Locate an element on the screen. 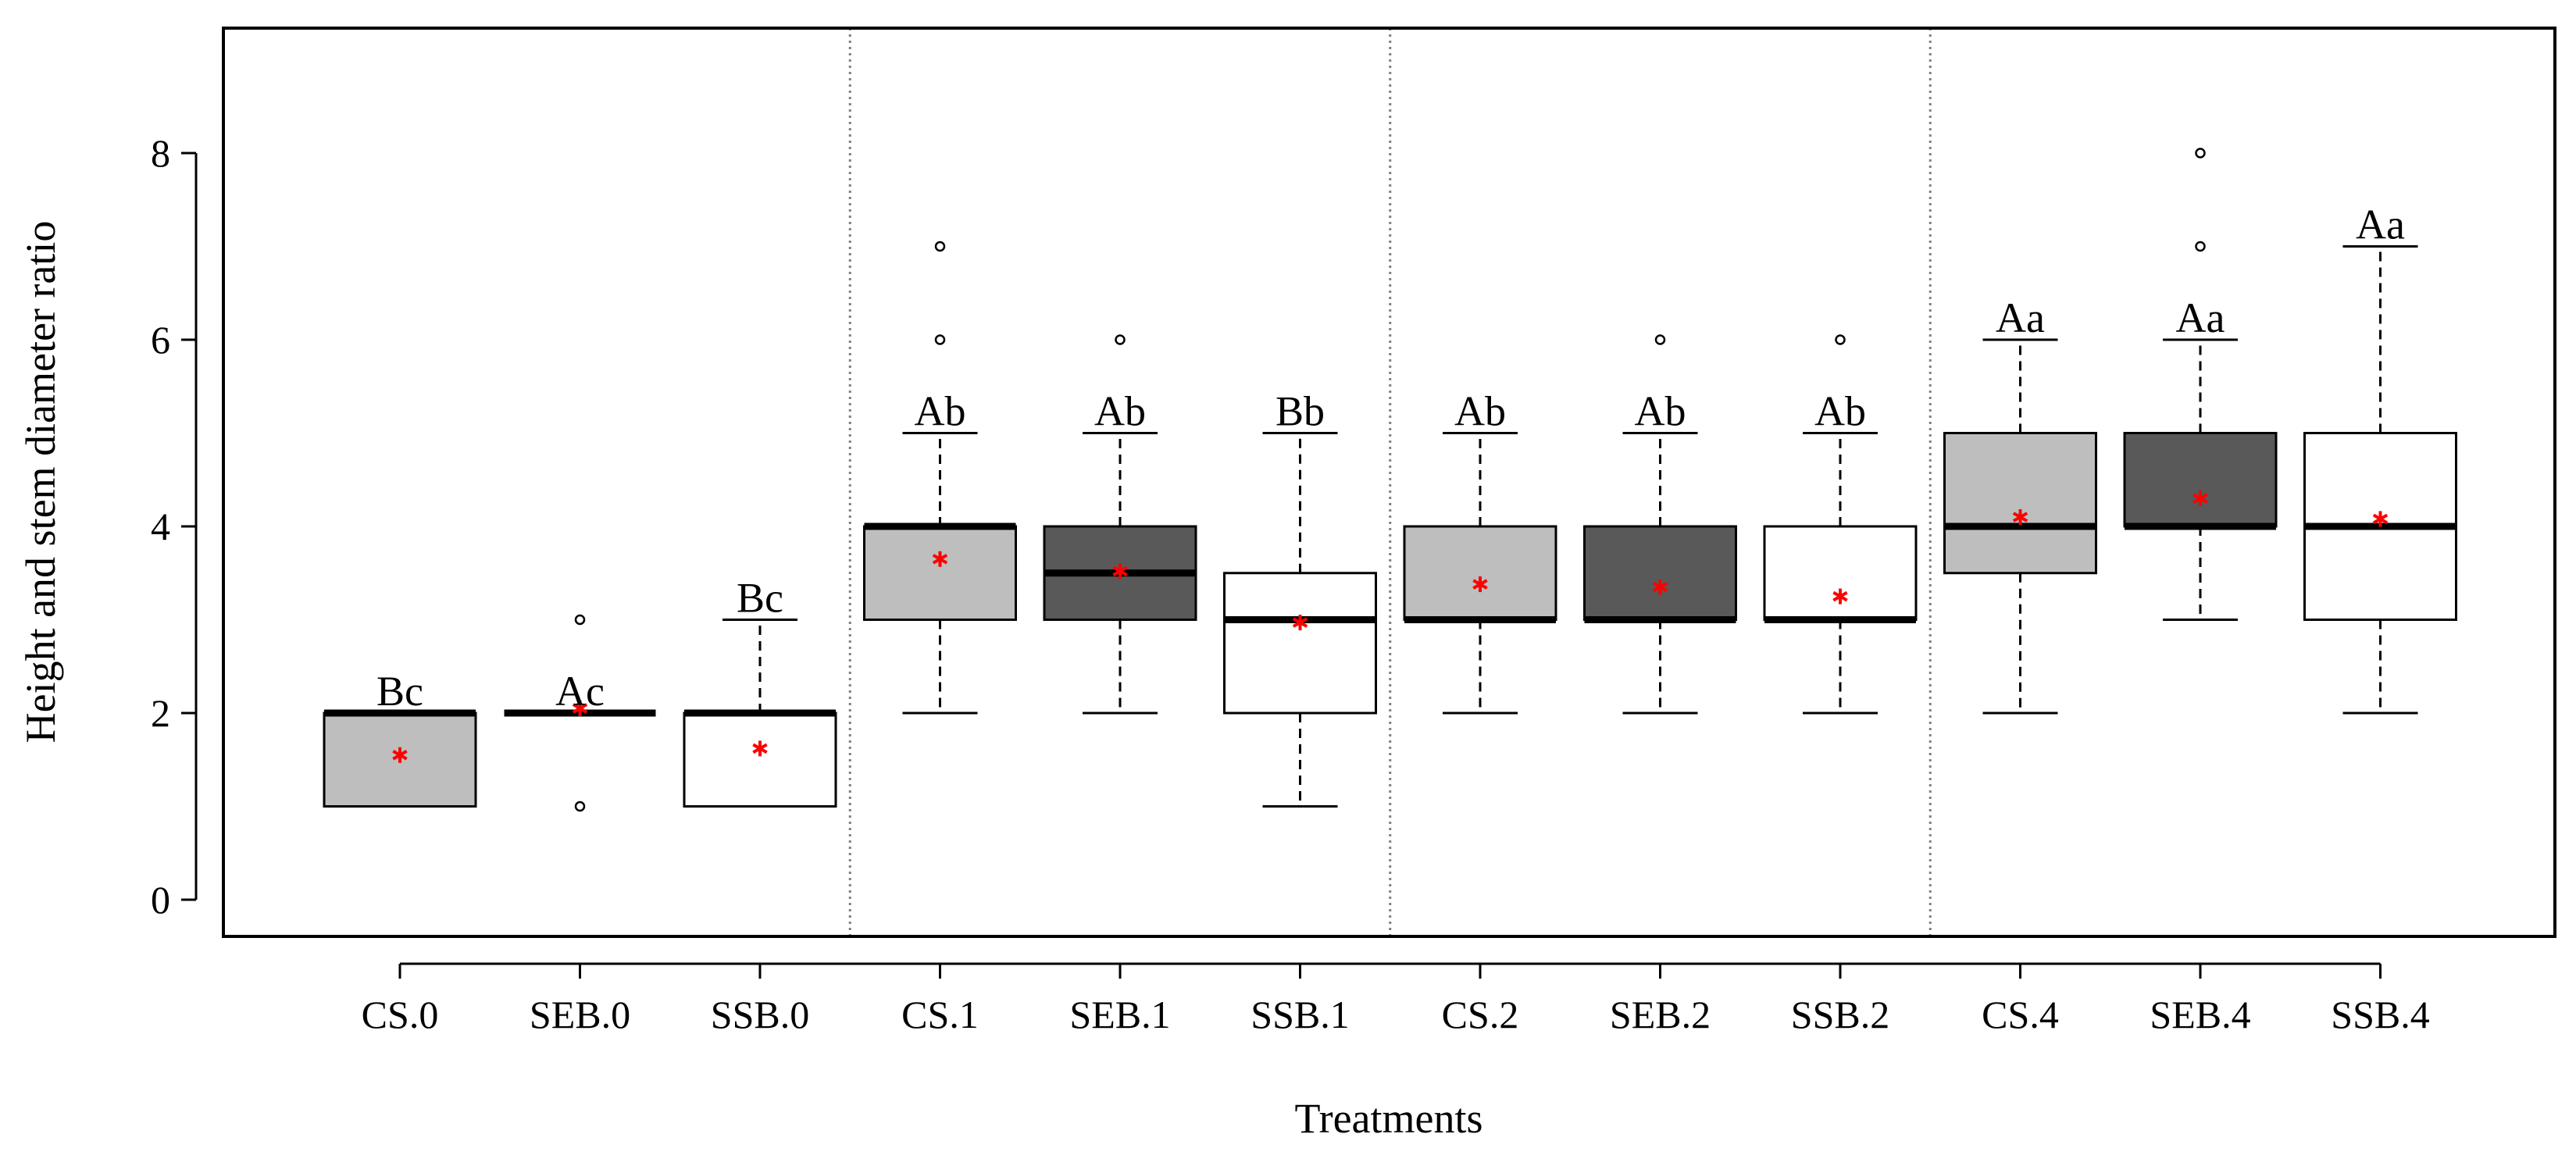  x-tick-label: CS.1 is located at coordinates (940, 1014).